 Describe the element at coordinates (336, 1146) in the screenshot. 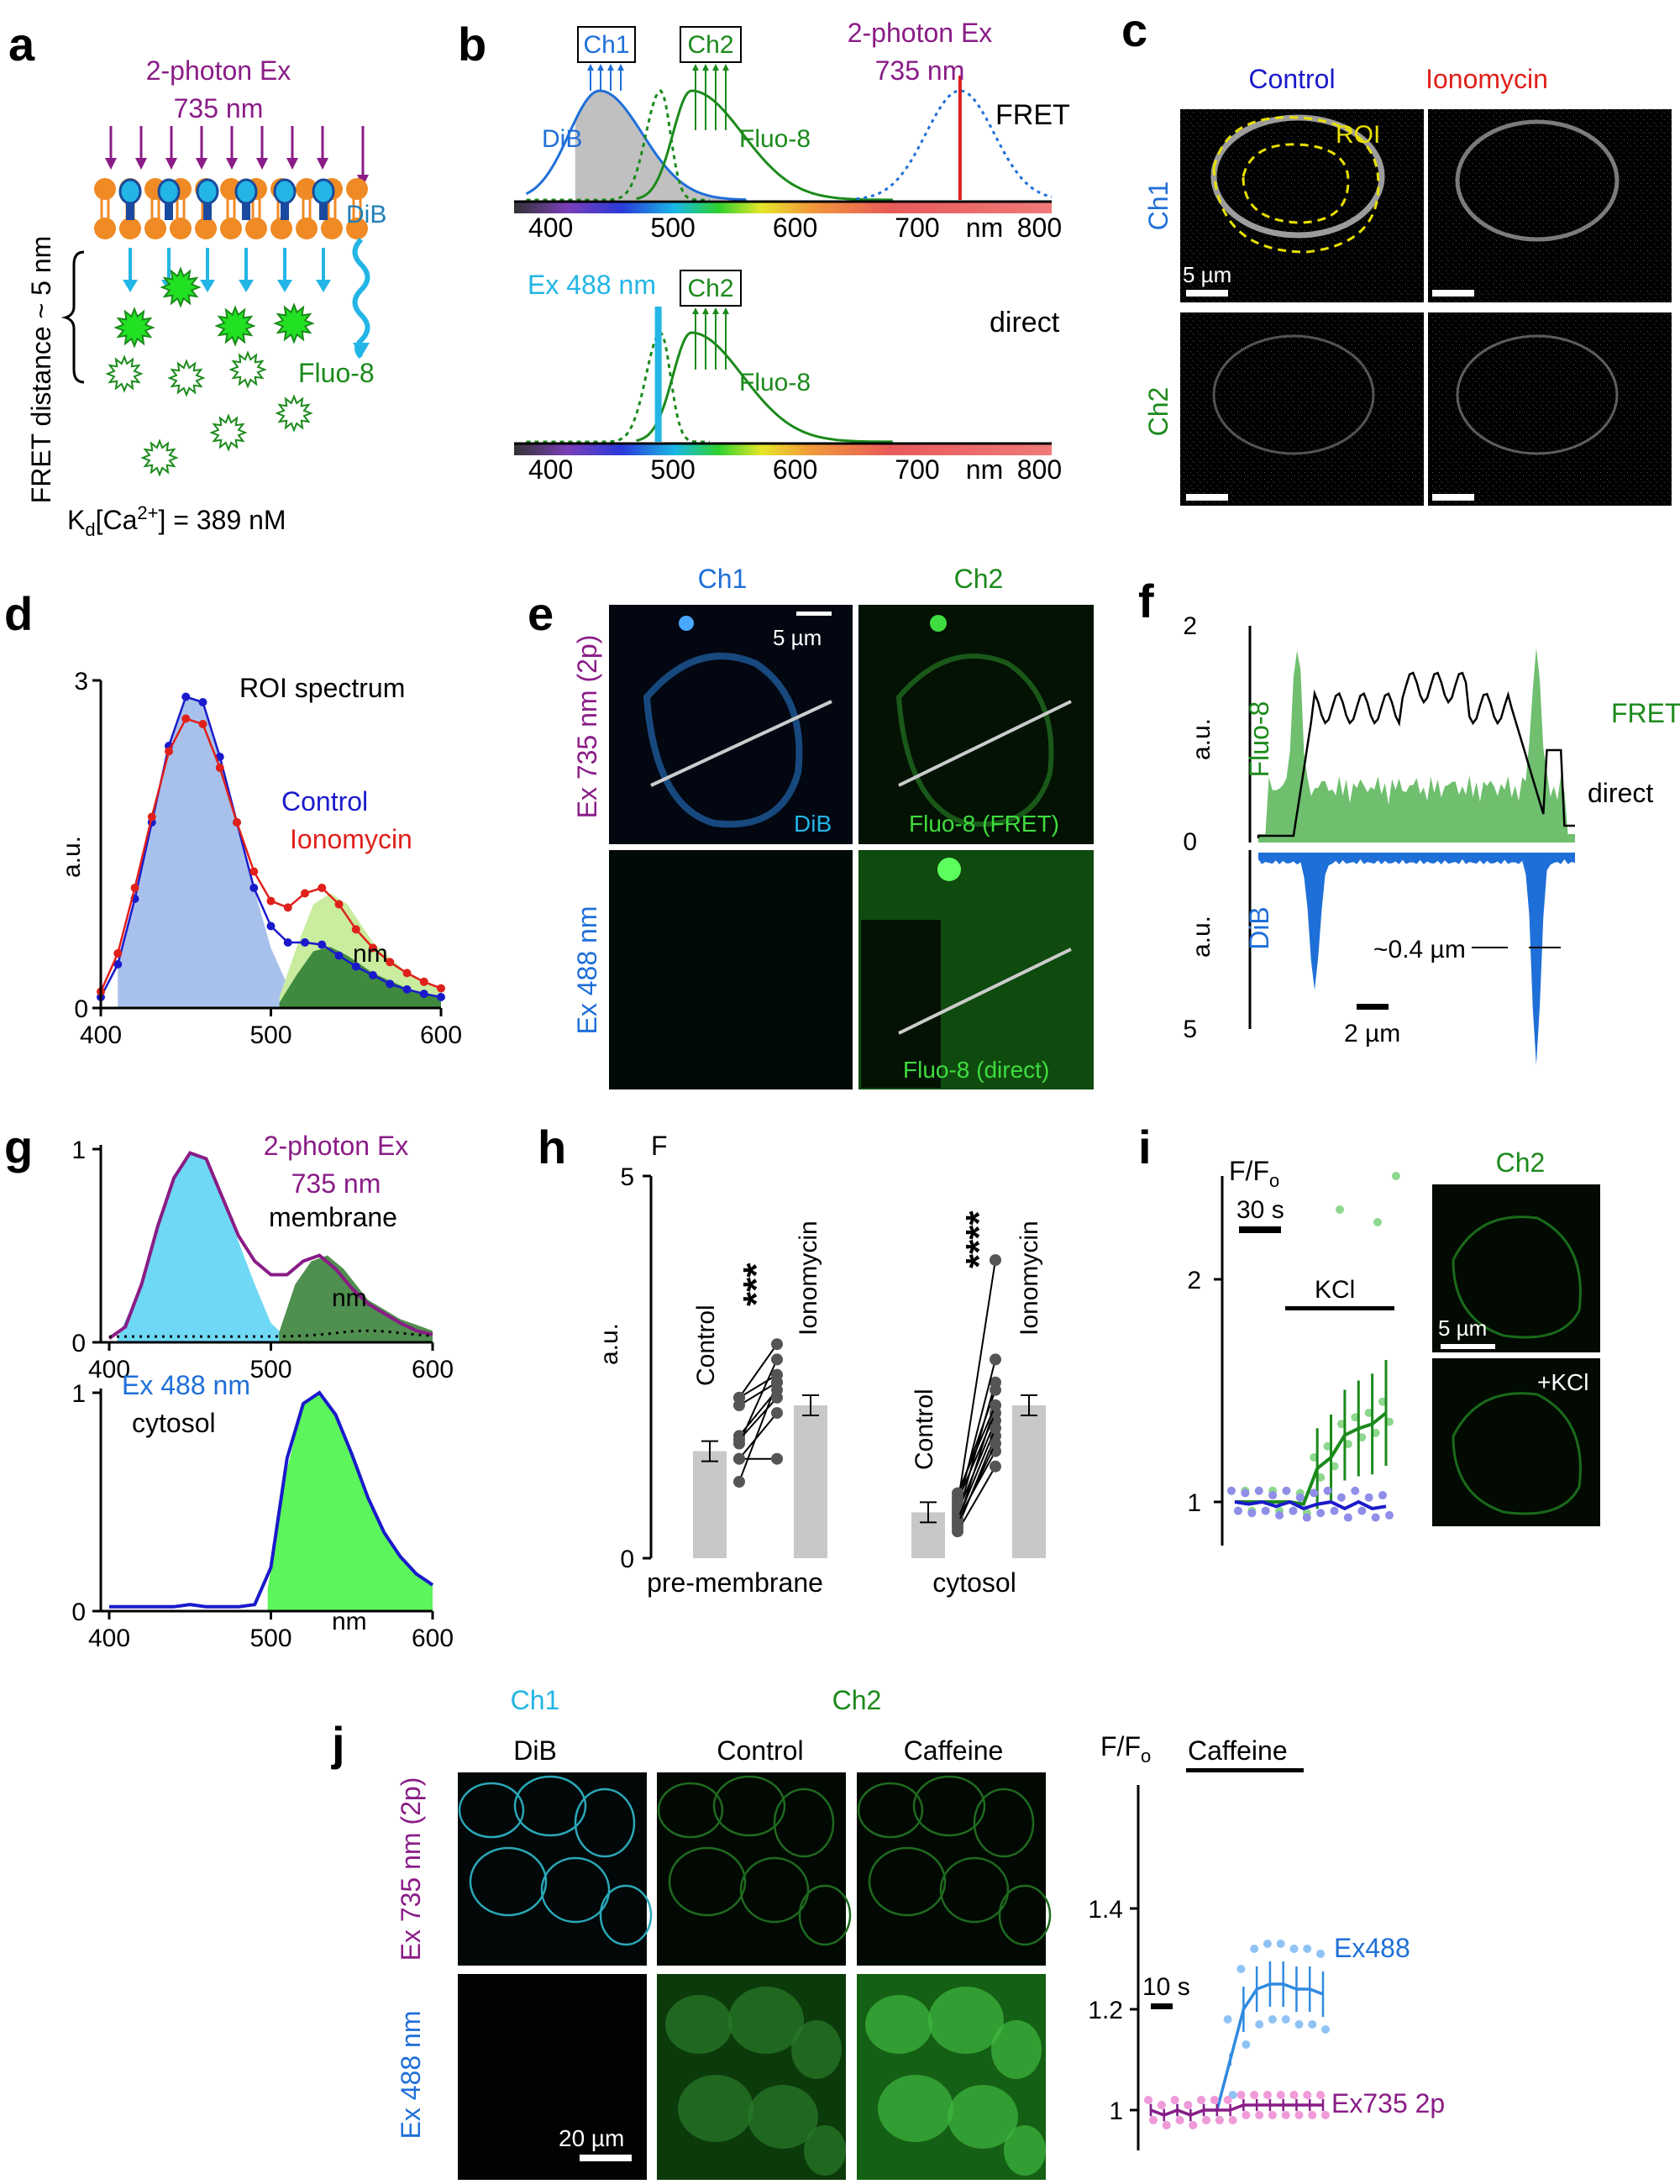

I see `g-twop-line1: 2-photon Ex` at that location.